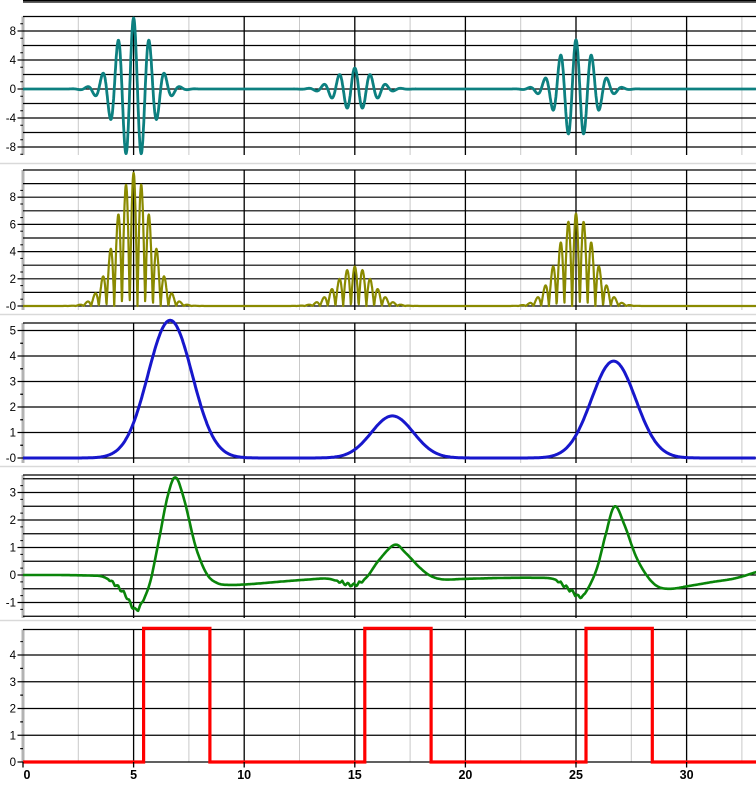 This screenshot has width=756, height=785. What do you see at coordinates (355, 775) in the screenshot?
I see `x-tick-label: 15` at bounding box center [355, 775].